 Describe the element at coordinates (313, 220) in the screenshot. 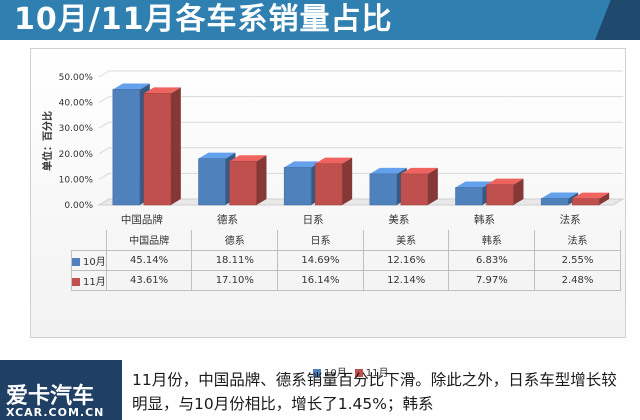

I see `x-tick-label: 日系` at that location.